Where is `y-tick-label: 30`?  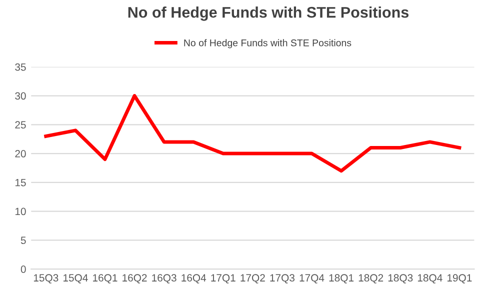
y-tick-label: 30 is located at coordinates (20, 96).